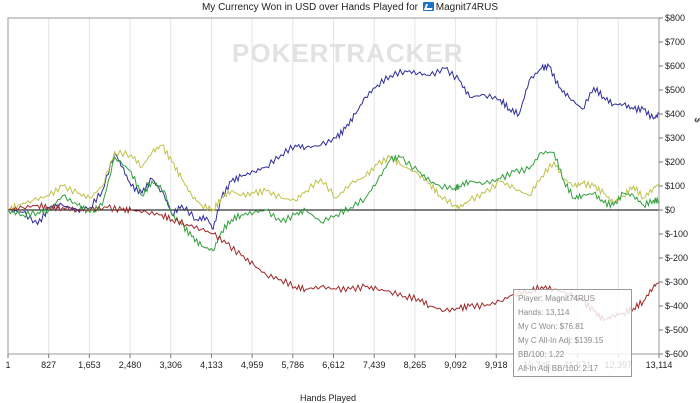  Describe the element at coordinates (415, 365) in the screenshot. I see `x-tick-label: 8,265` at that location.